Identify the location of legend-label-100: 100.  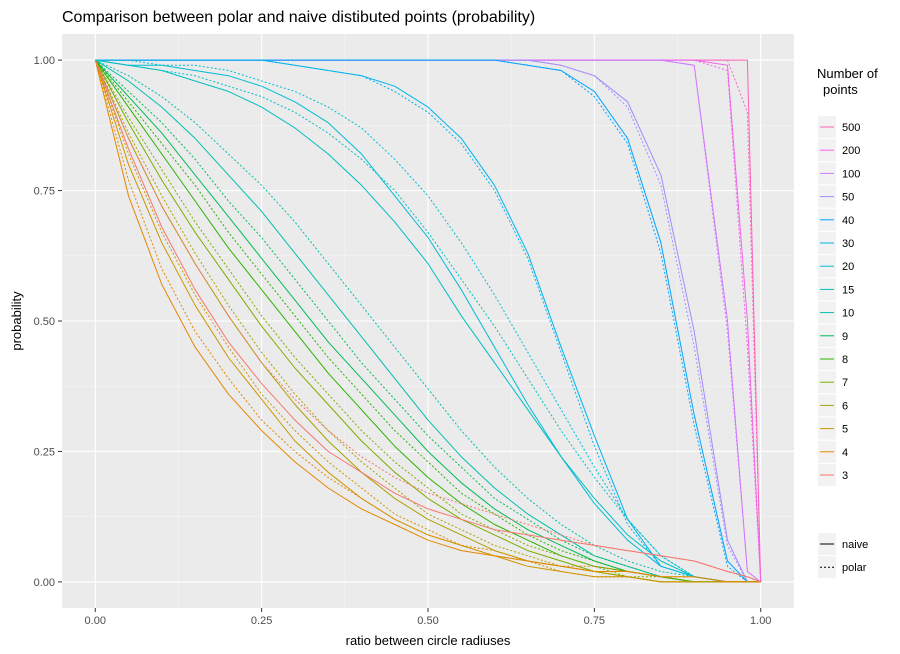
(851, 174).